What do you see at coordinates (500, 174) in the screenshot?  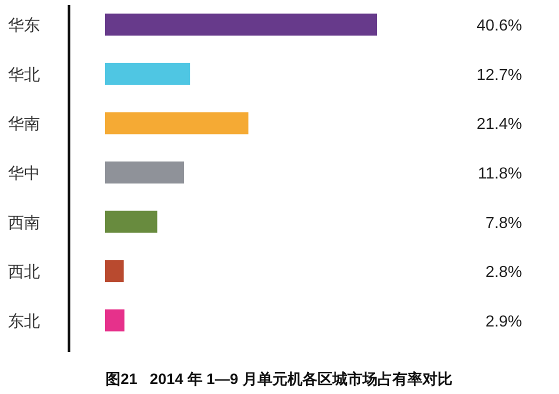 I see `data-label: 11.8%` at bounding box center [500, 174].